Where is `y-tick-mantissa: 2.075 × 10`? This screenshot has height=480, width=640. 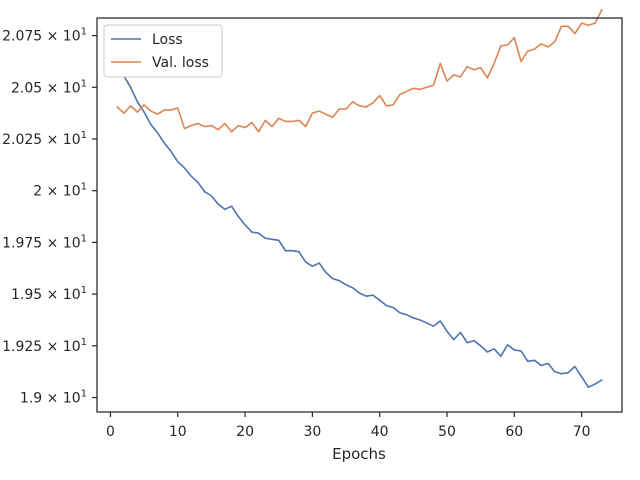
y-tick-mantissa: 2.075 × 10 is located at coordinates (41, 37).